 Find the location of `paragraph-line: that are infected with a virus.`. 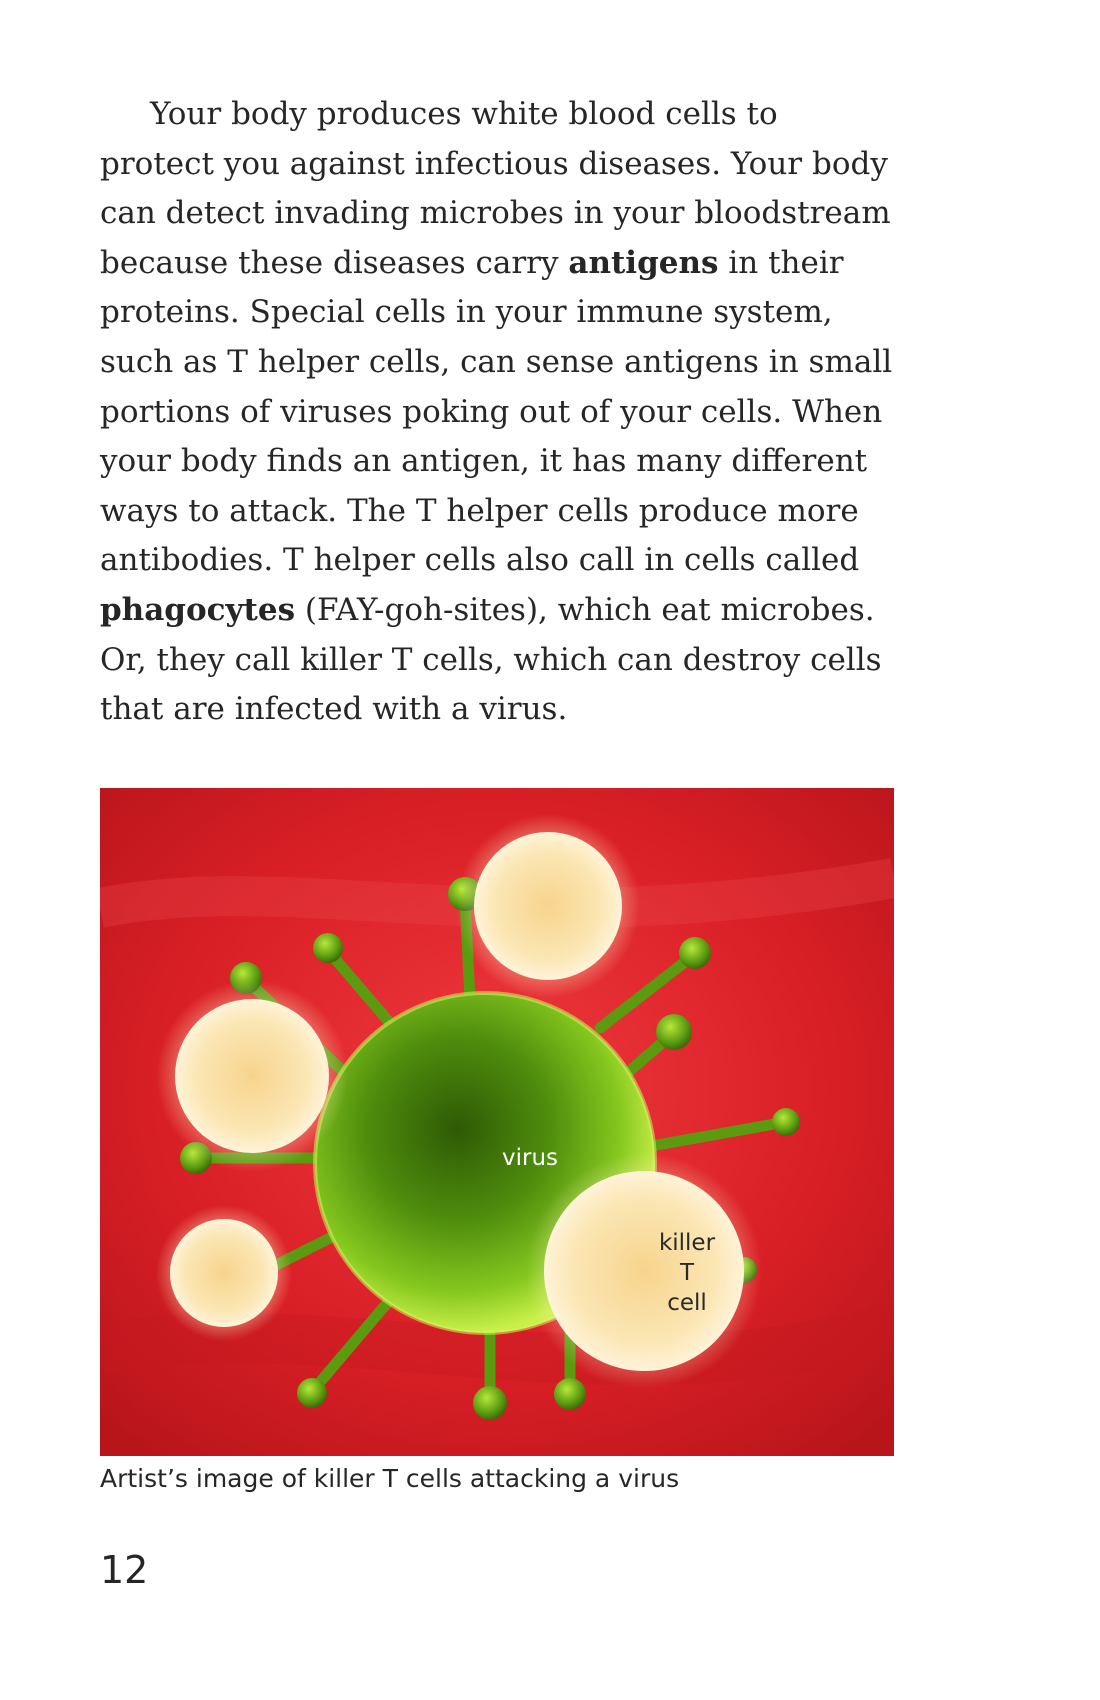

paragraph-line: that are infected with a virus. is located at coordinates (334, 709).